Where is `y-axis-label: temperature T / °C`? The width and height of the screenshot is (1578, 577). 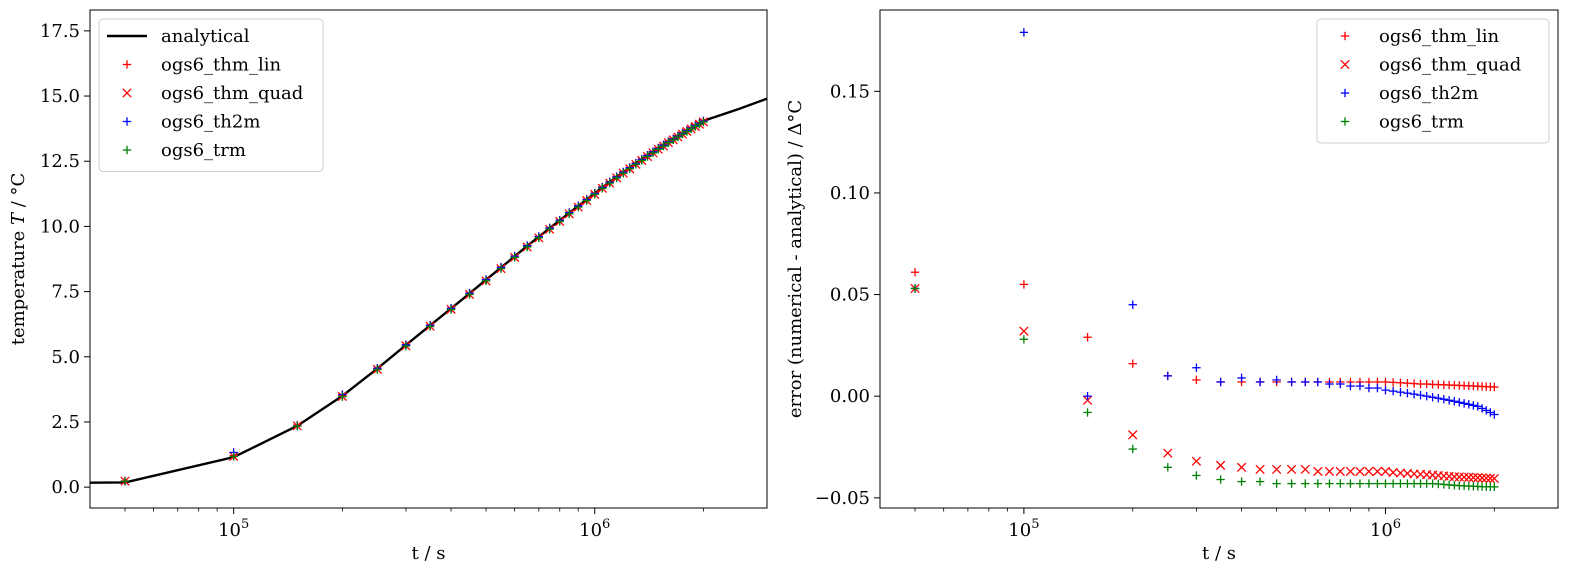
y-axis-label: temperature T / °C is located at coordinates (18, 259).